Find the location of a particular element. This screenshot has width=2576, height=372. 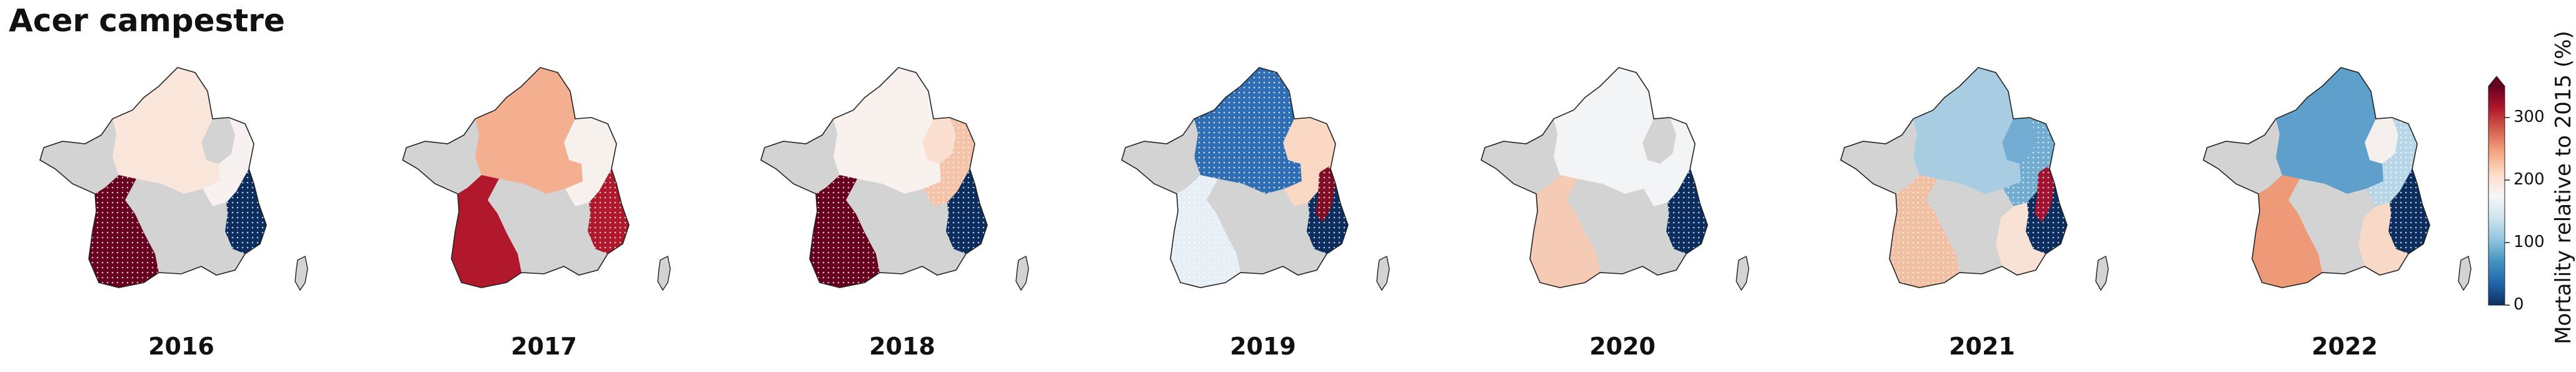

map-panel-2016: 2016 is located at coordinates (181, 205).